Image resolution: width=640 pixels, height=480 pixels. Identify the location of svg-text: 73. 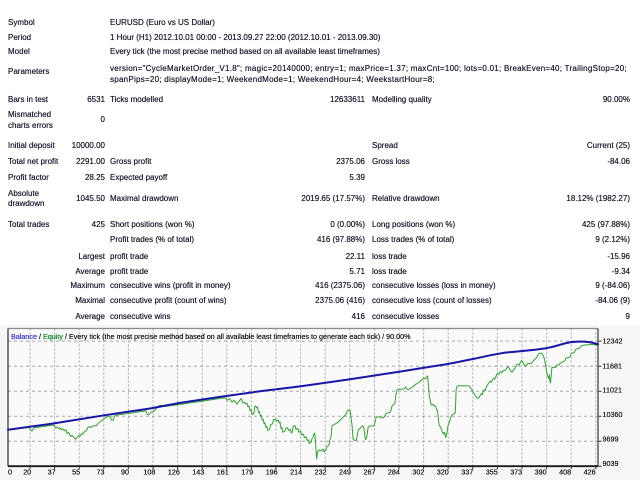
(101, 472).